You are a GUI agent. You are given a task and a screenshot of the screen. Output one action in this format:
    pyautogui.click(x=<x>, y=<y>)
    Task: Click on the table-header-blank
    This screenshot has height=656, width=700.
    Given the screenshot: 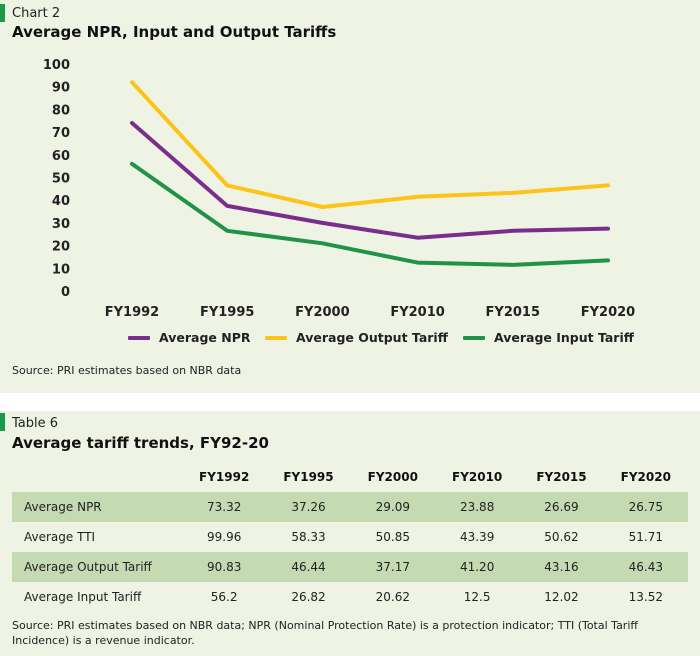 What is the action you would take?
    pyautogui.click(x=97, y=477)
    